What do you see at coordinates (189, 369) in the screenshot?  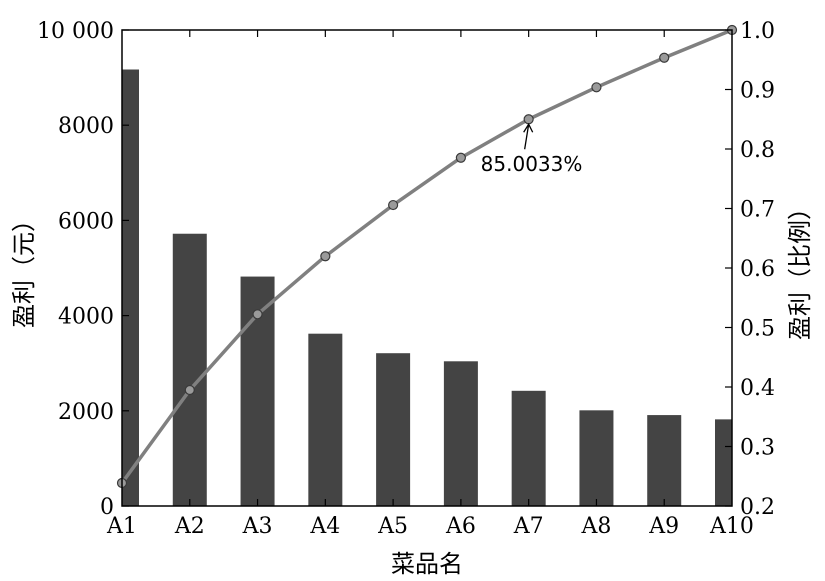 I see `bar-A2` at bounding box center [189, 369].